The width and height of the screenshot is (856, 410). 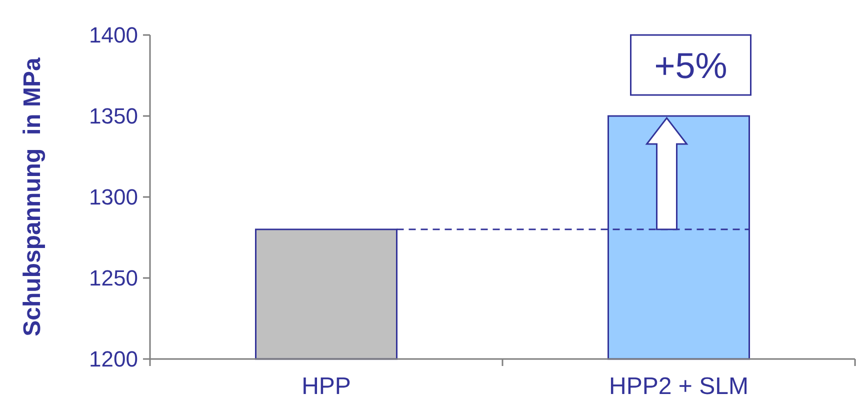 I want to click on x-tick-label: HPP2 + SLM, so click(x=678, y=386).